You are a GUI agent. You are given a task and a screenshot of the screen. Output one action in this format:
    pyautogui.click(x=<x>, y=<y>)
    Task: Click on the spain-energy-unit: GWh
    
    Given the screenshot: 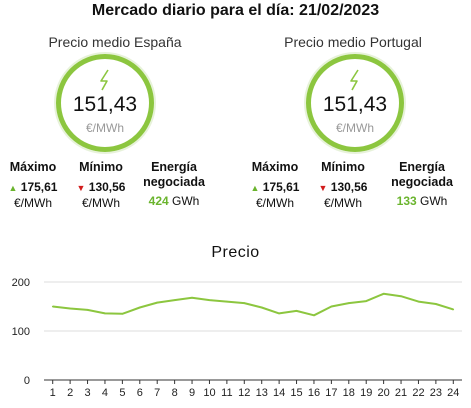 What is the action you would take?
    pyautogui.click(x=186, y=201)
    